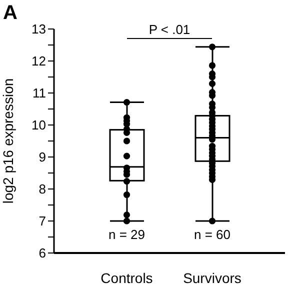 The image size is (297, 297). I want to click on y-axis-title: log2 p16 expression, so click(8, 141).